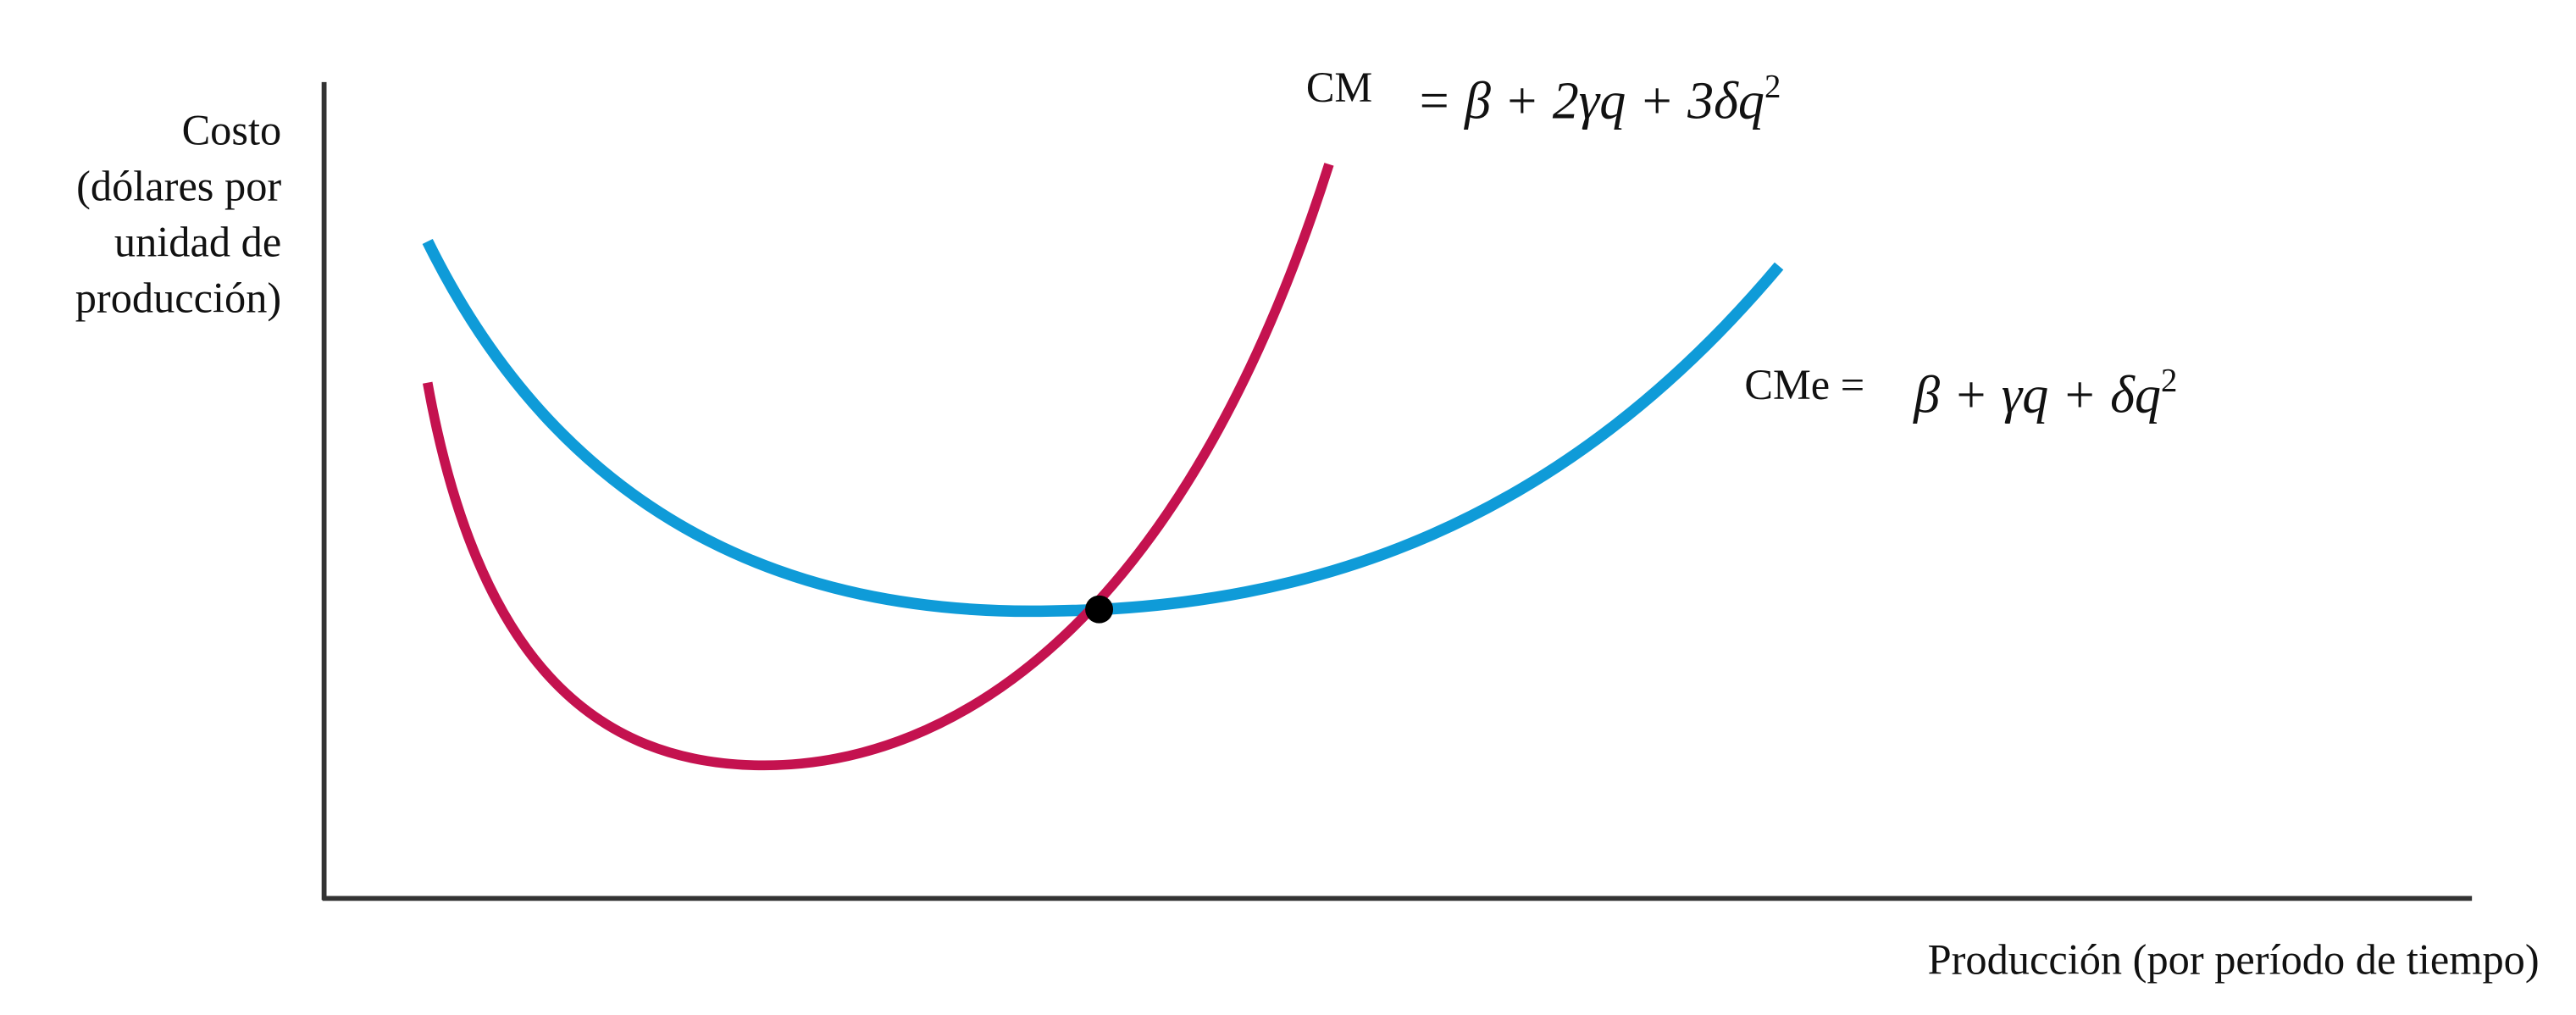  What do you see at coordinates (197, 242) in the screenshot?
I see `y-axis-label: unidad de` at bounding box center [197, 242].